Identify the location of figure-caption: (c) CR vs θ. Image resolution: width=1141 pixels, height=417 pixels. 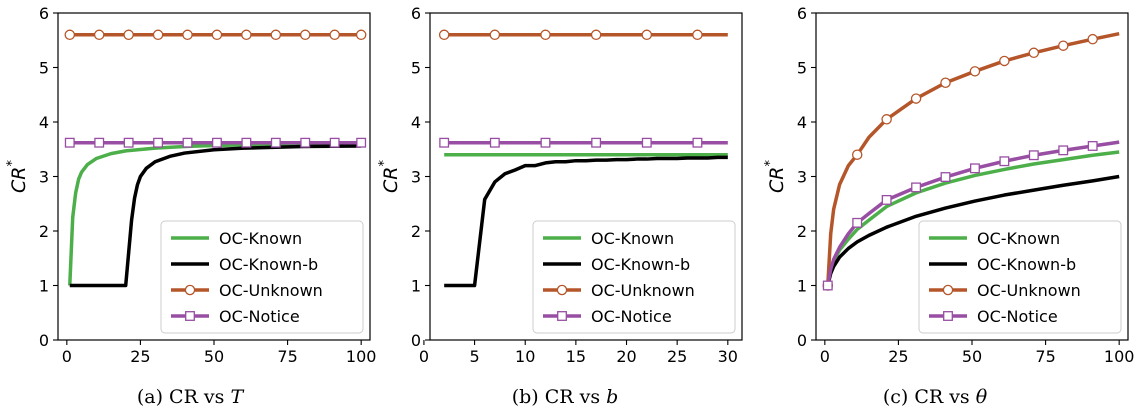
(935, 397).